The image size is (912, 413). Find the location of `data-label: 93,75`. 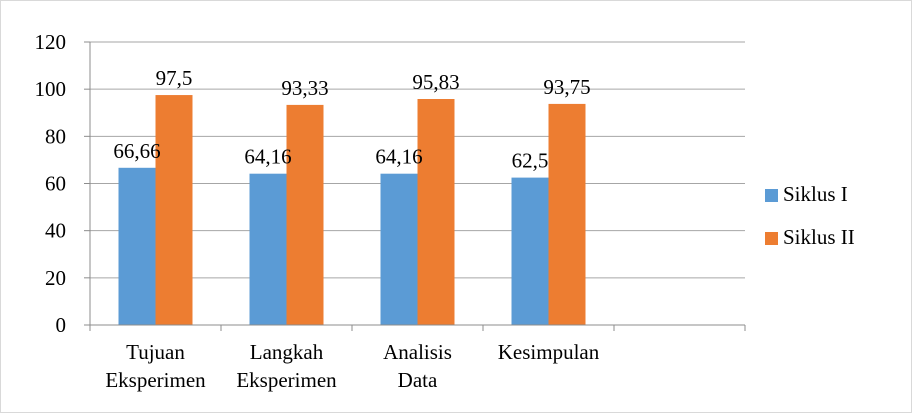

data-label: 93,75 is located at coordinates (566, 87).